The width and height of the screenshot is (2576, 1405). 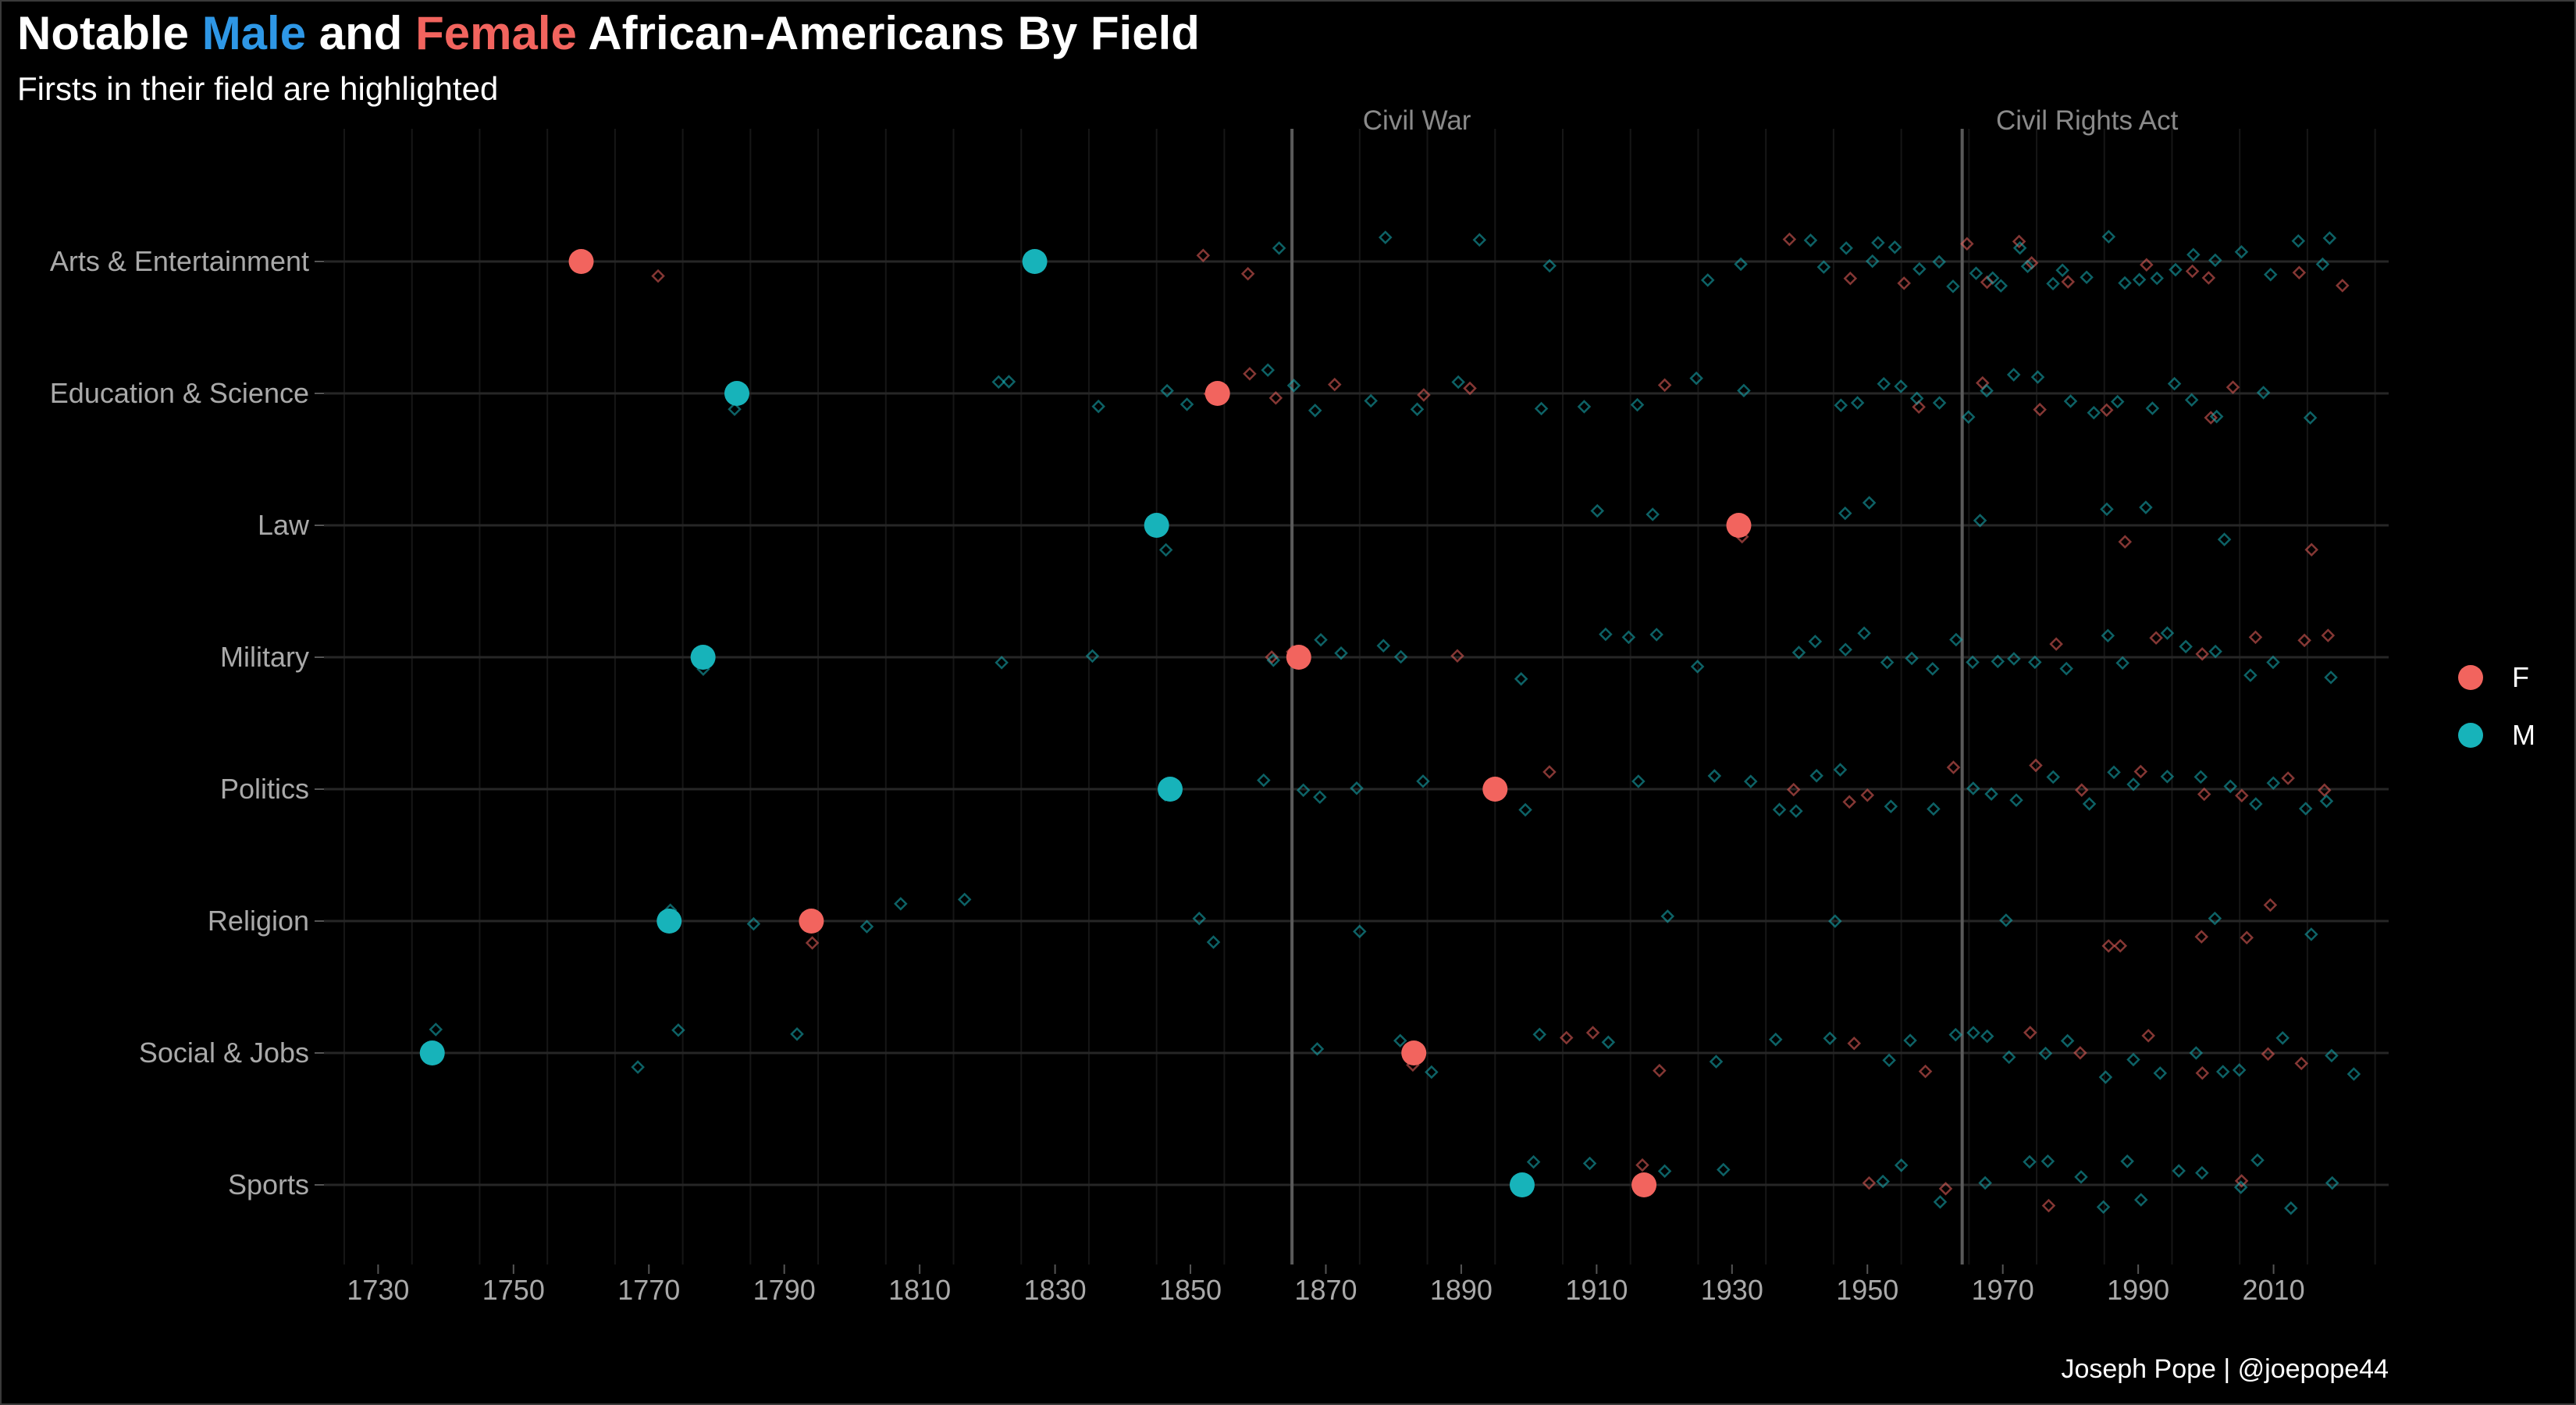 What do you see at coordinates (258, 921) in the screenshot?
I see `y-tick-label: Religion` at bounding box center [258, 921].